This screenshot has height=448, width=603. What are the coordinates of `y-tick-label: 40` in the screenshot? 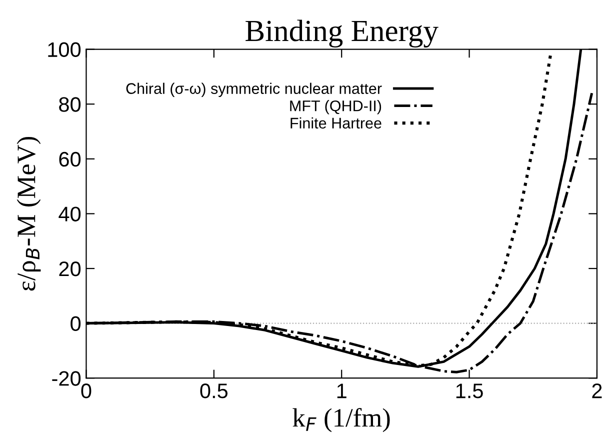 It's located at (69, 214).